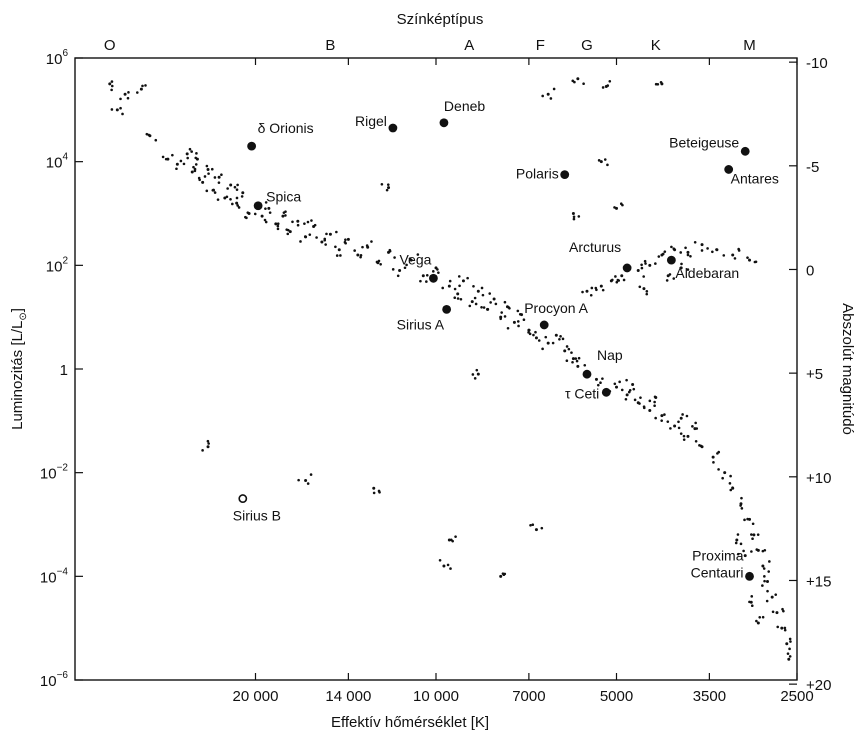 This screenshot has height=739, width=857. Describe the element at coordinates (565, 175) in the screenshot. I see `star-point-polaris` at that location.